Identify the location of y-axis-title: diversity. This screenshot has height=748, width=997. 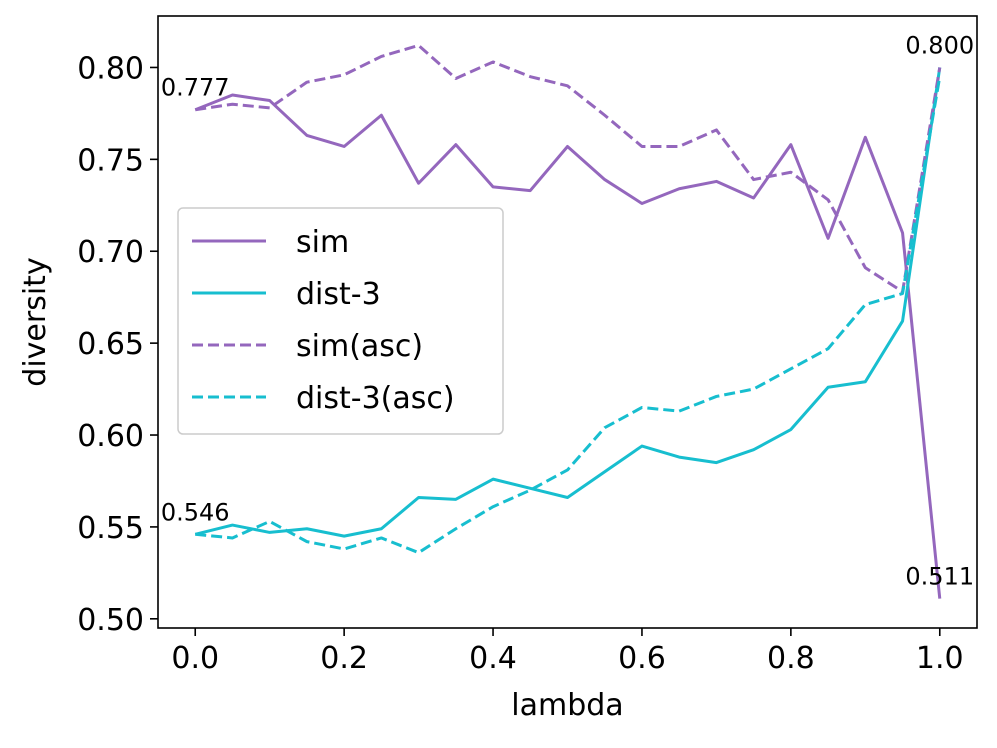
(35, 321).